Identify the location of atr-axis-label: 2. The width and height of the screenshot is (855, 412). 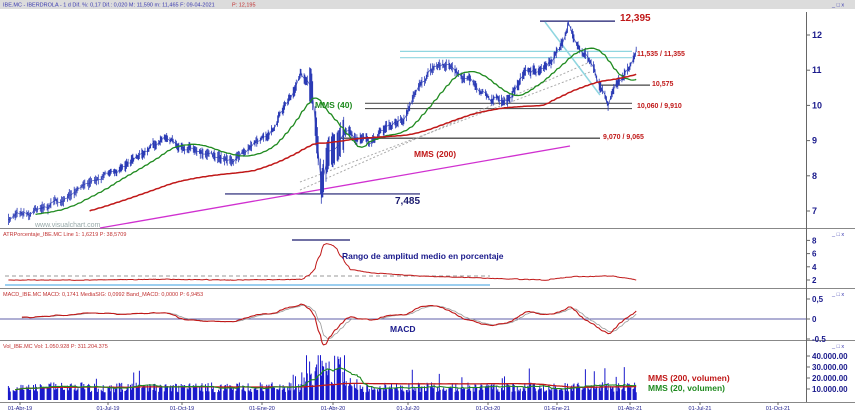
(814, 280).